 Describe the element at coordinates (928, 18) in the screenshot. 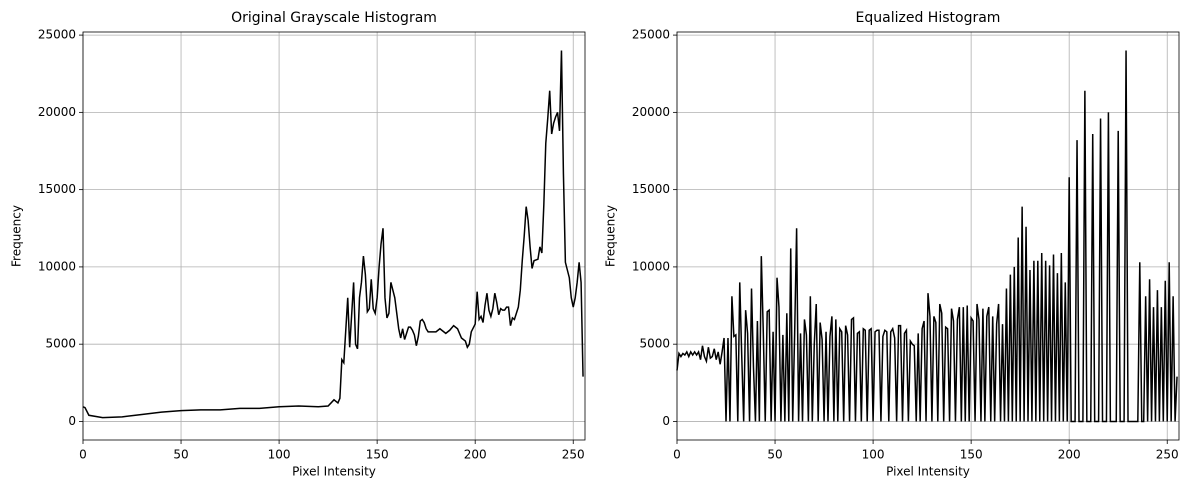

I see `chart-title: Equalized Histogram` at that location.